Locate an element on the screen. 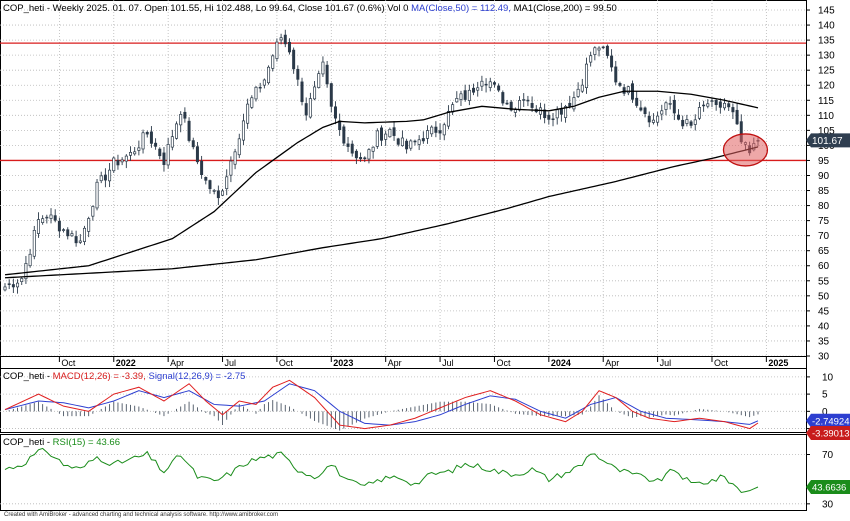 The image size is (850, 521). macd-tick-label: 10 is located at coordinates (828, 377).